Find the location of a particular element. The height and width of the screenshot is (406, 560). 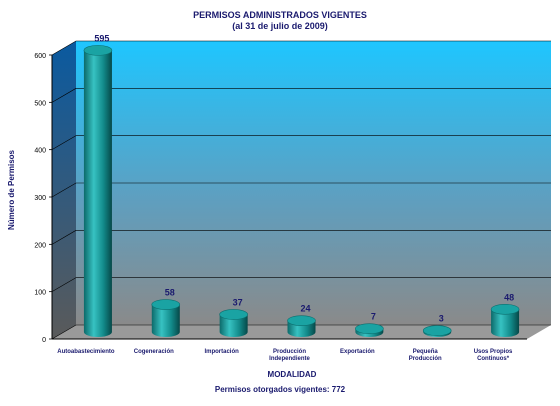

data-label: 58 is located at coordinates (170, 293).